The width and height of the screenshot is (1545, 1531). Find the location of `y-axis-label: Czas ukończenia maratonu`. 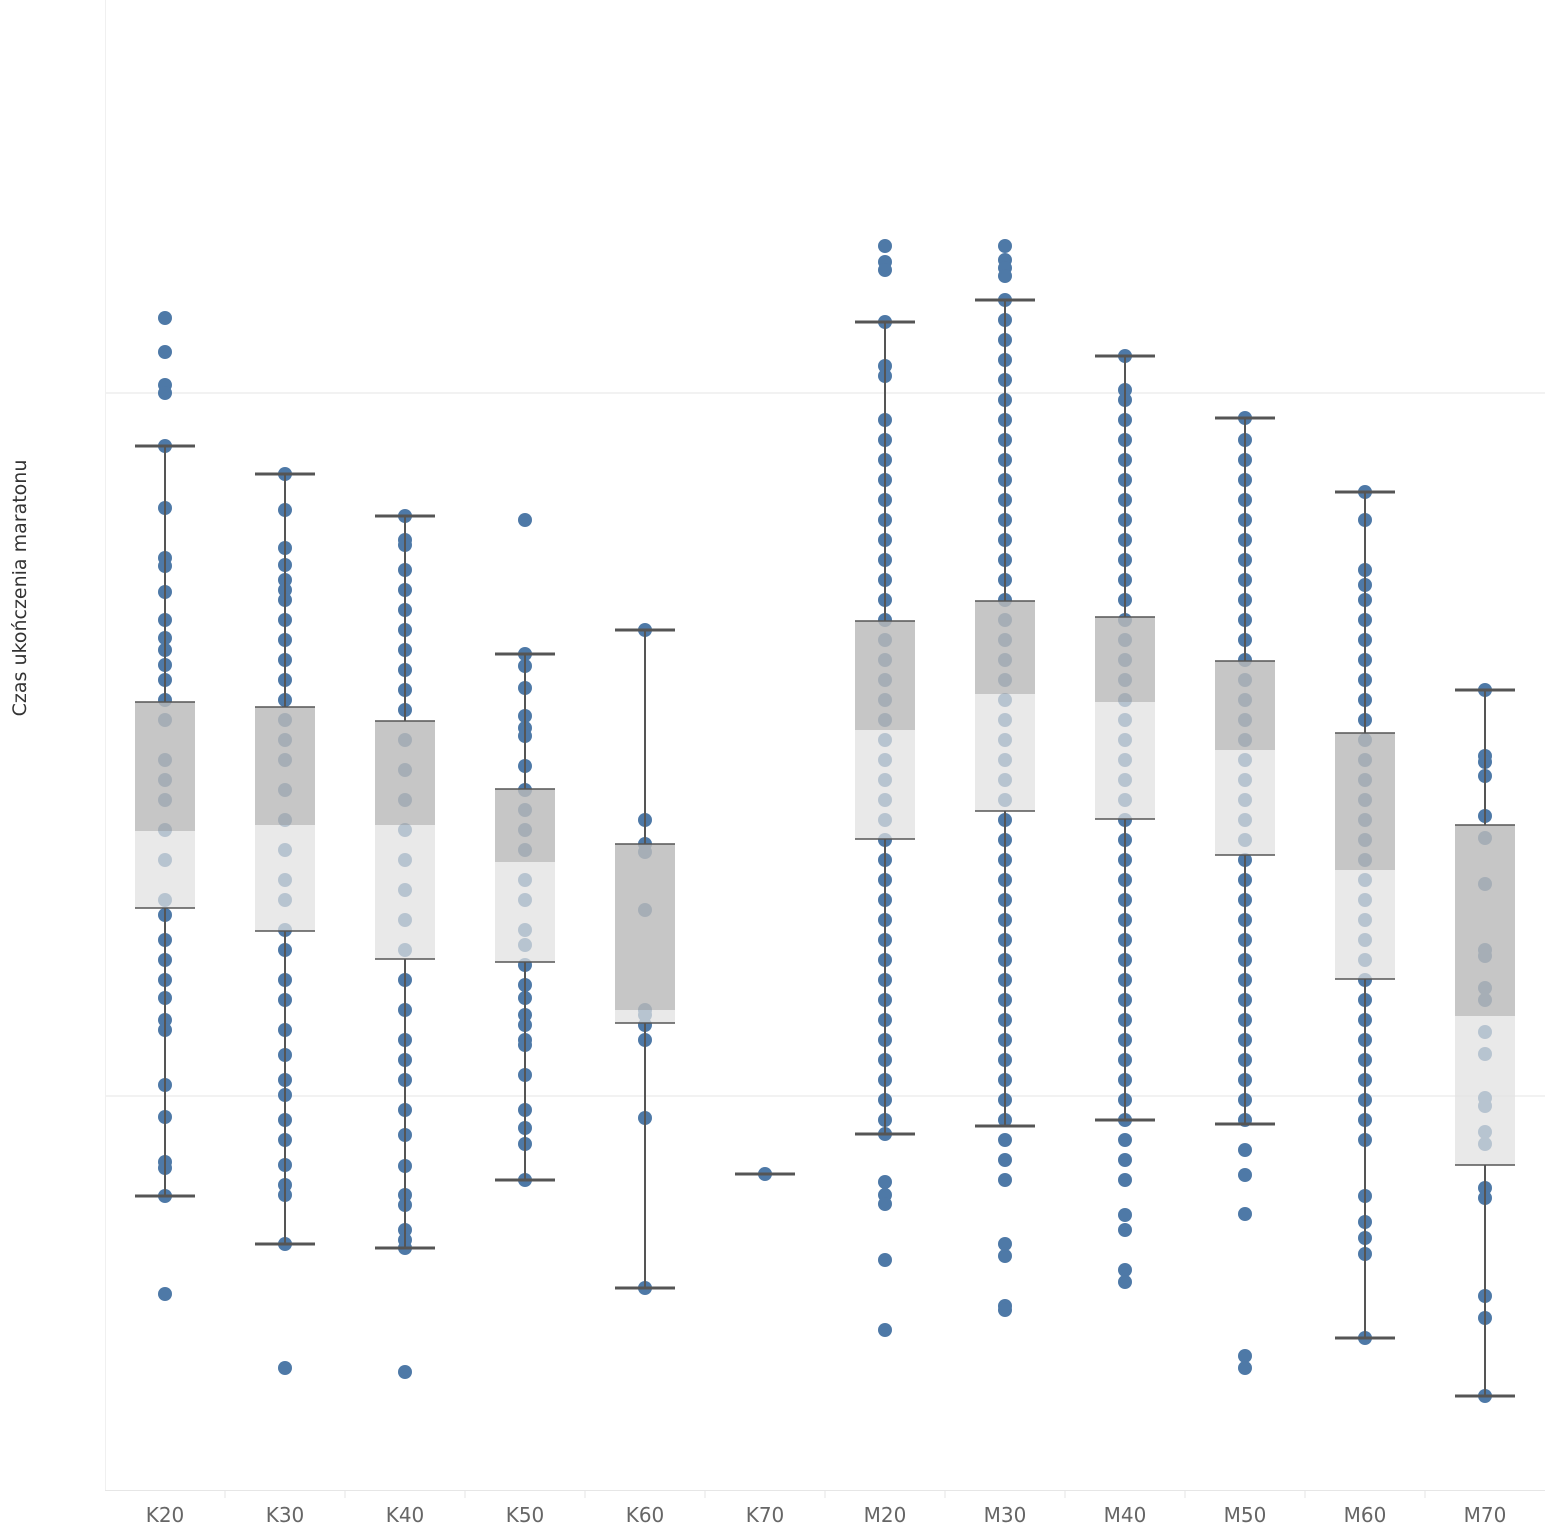

y-axis-label: Czas ukończenia maratonu is located at coordinates (20, 588).